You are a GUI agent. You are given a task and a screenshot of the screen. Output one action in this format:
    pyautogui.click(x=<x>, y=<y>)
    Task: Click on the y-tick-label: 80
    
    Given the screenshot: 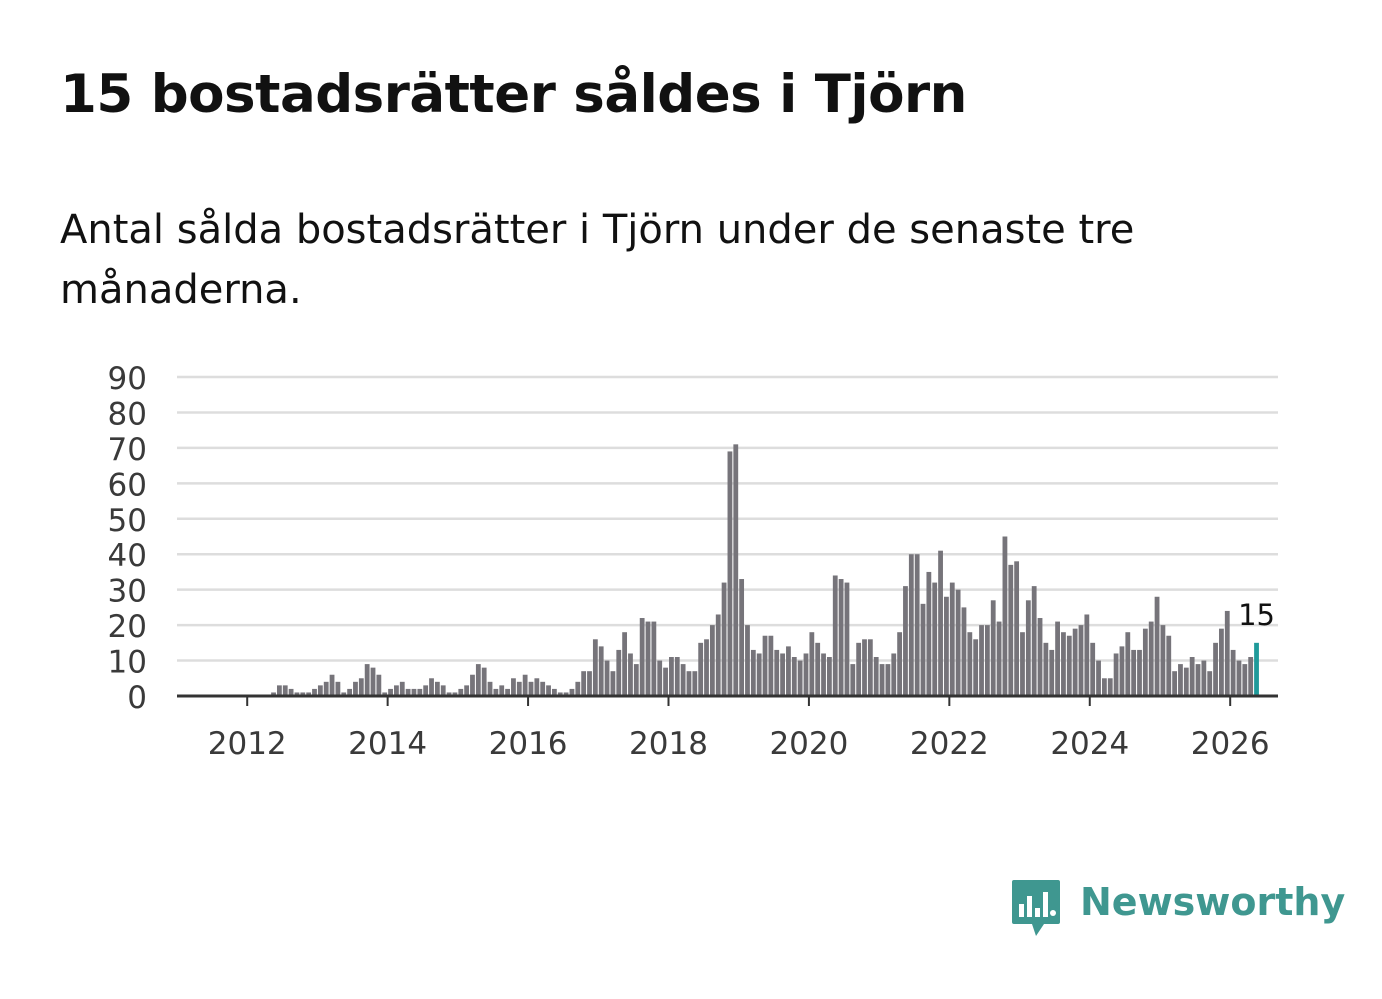 What is the action you would take?
    pyautogui.click(x=127, y=414)
    